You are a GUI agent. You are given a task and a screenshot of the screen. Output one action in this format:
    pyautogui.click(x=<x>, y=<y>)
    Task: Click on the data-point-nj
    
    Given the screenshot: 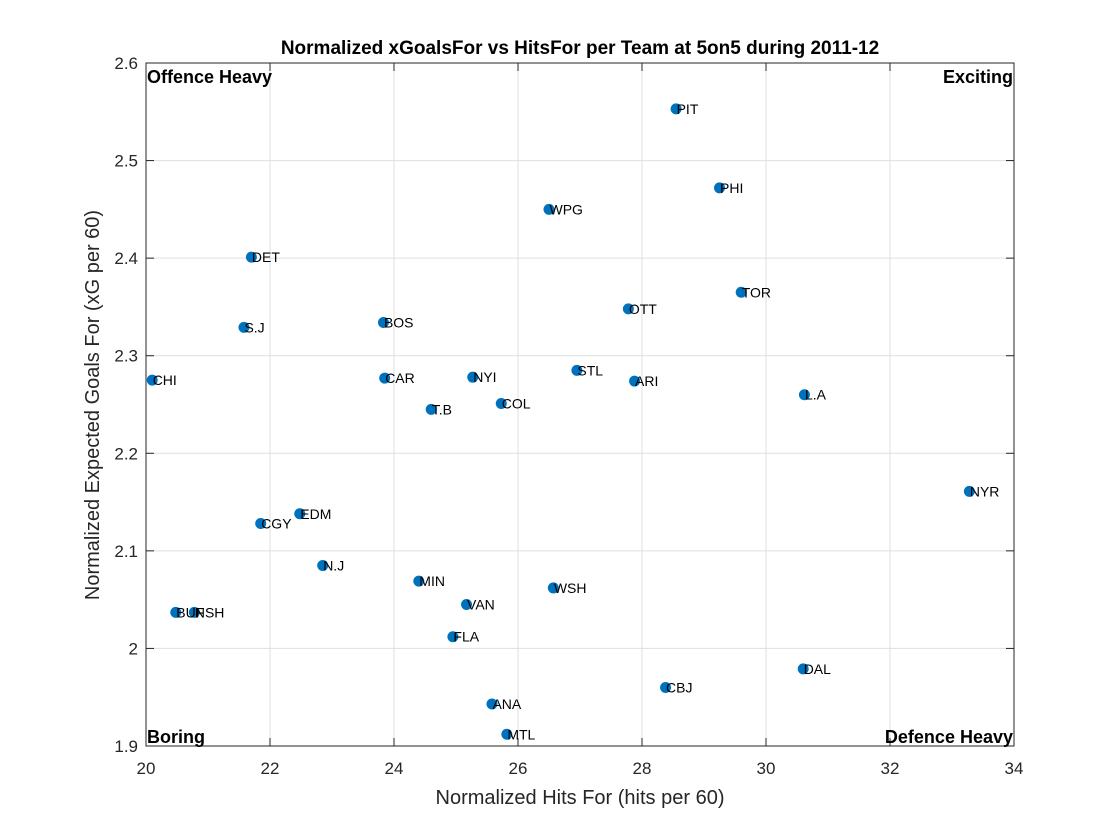 What is the action you would take?
    pyautogui.click(x=323, y=565)
    